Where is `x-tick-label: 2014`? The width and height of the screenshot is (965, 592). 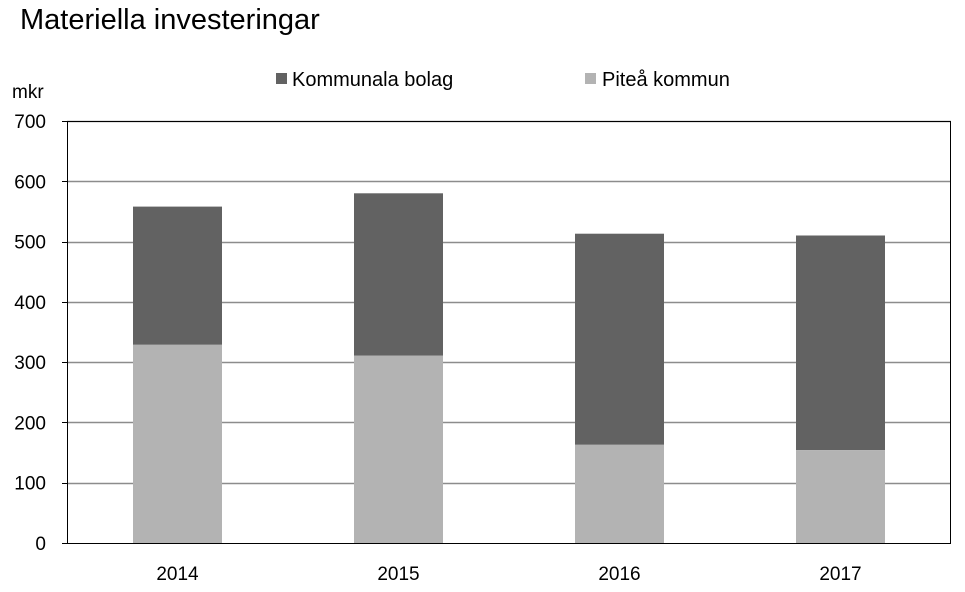 x-tick-label: 2014 is located at coordinates (177, 574).